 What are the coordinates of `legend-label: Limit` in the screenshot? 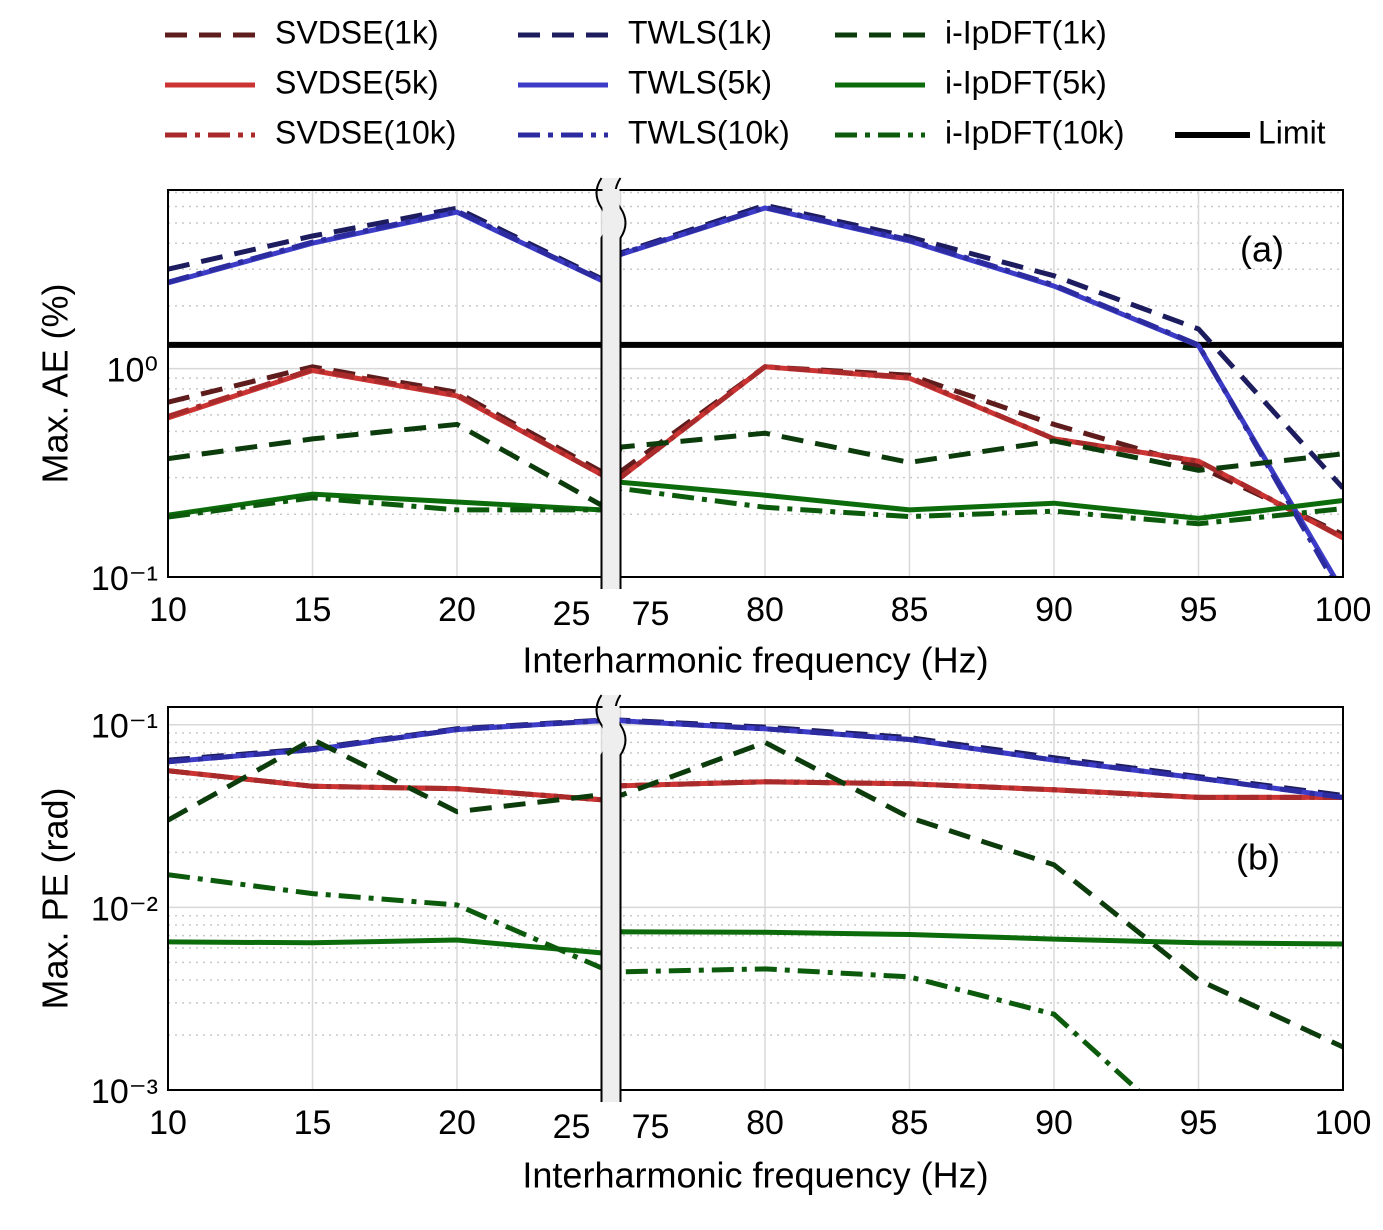 It's located at (1292, 132).